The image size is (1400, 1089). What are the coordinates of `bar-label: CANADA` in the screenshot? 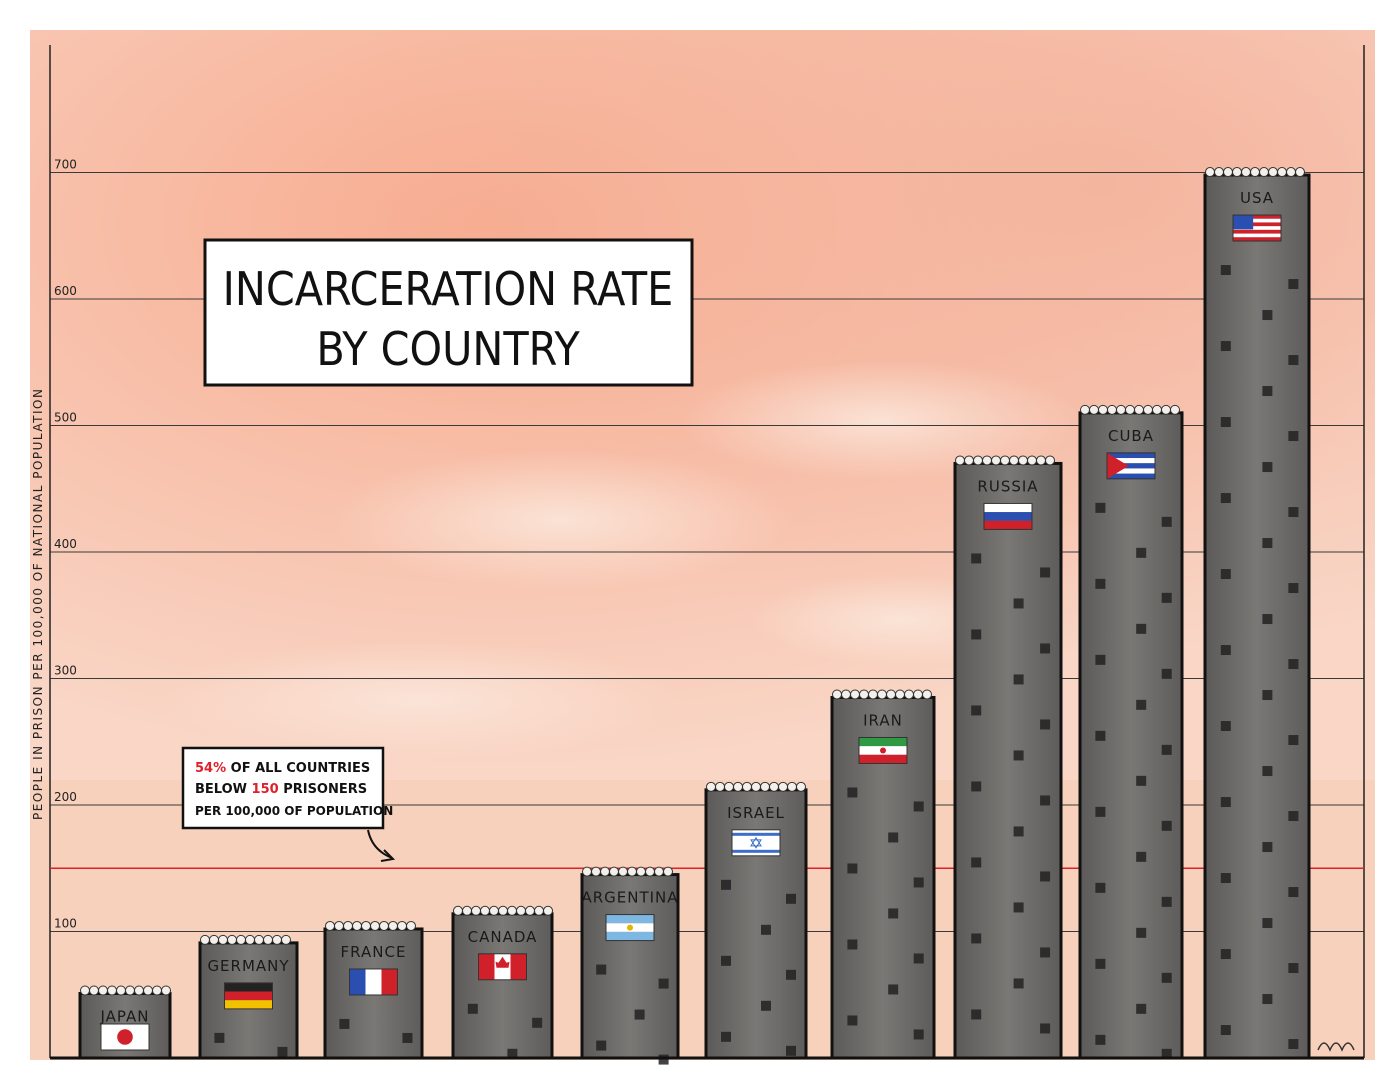 It's located at (503, 937).